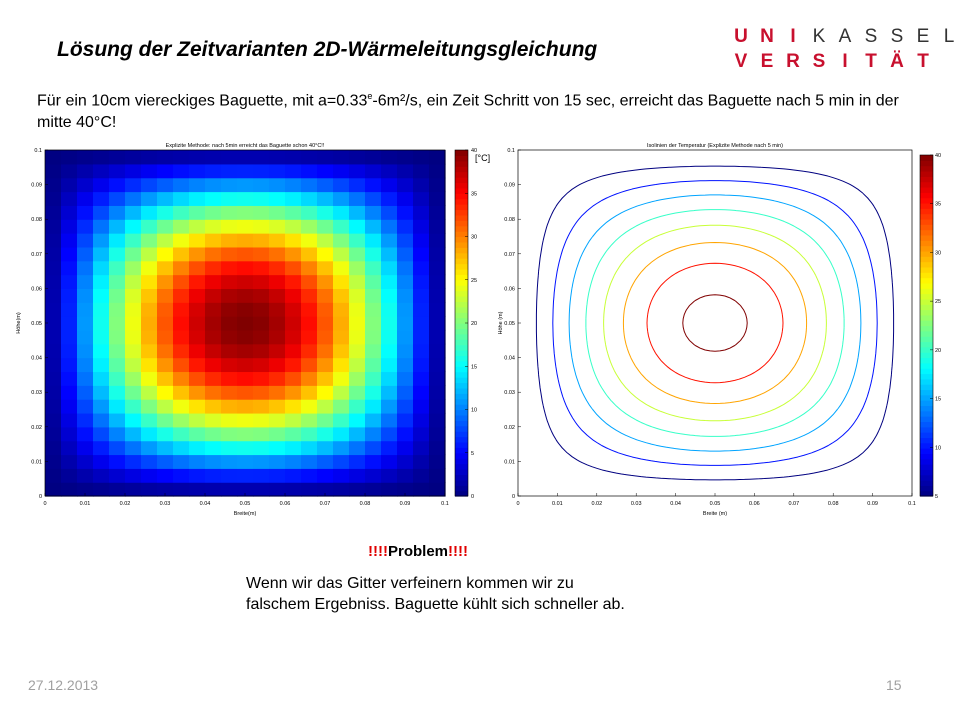 This screenshot has width=960, height=720. What do you see at coordinates (715, 514) in the screenshot?
I see `x-axis-label: Breite (m)` at bounding box center [715, 514].